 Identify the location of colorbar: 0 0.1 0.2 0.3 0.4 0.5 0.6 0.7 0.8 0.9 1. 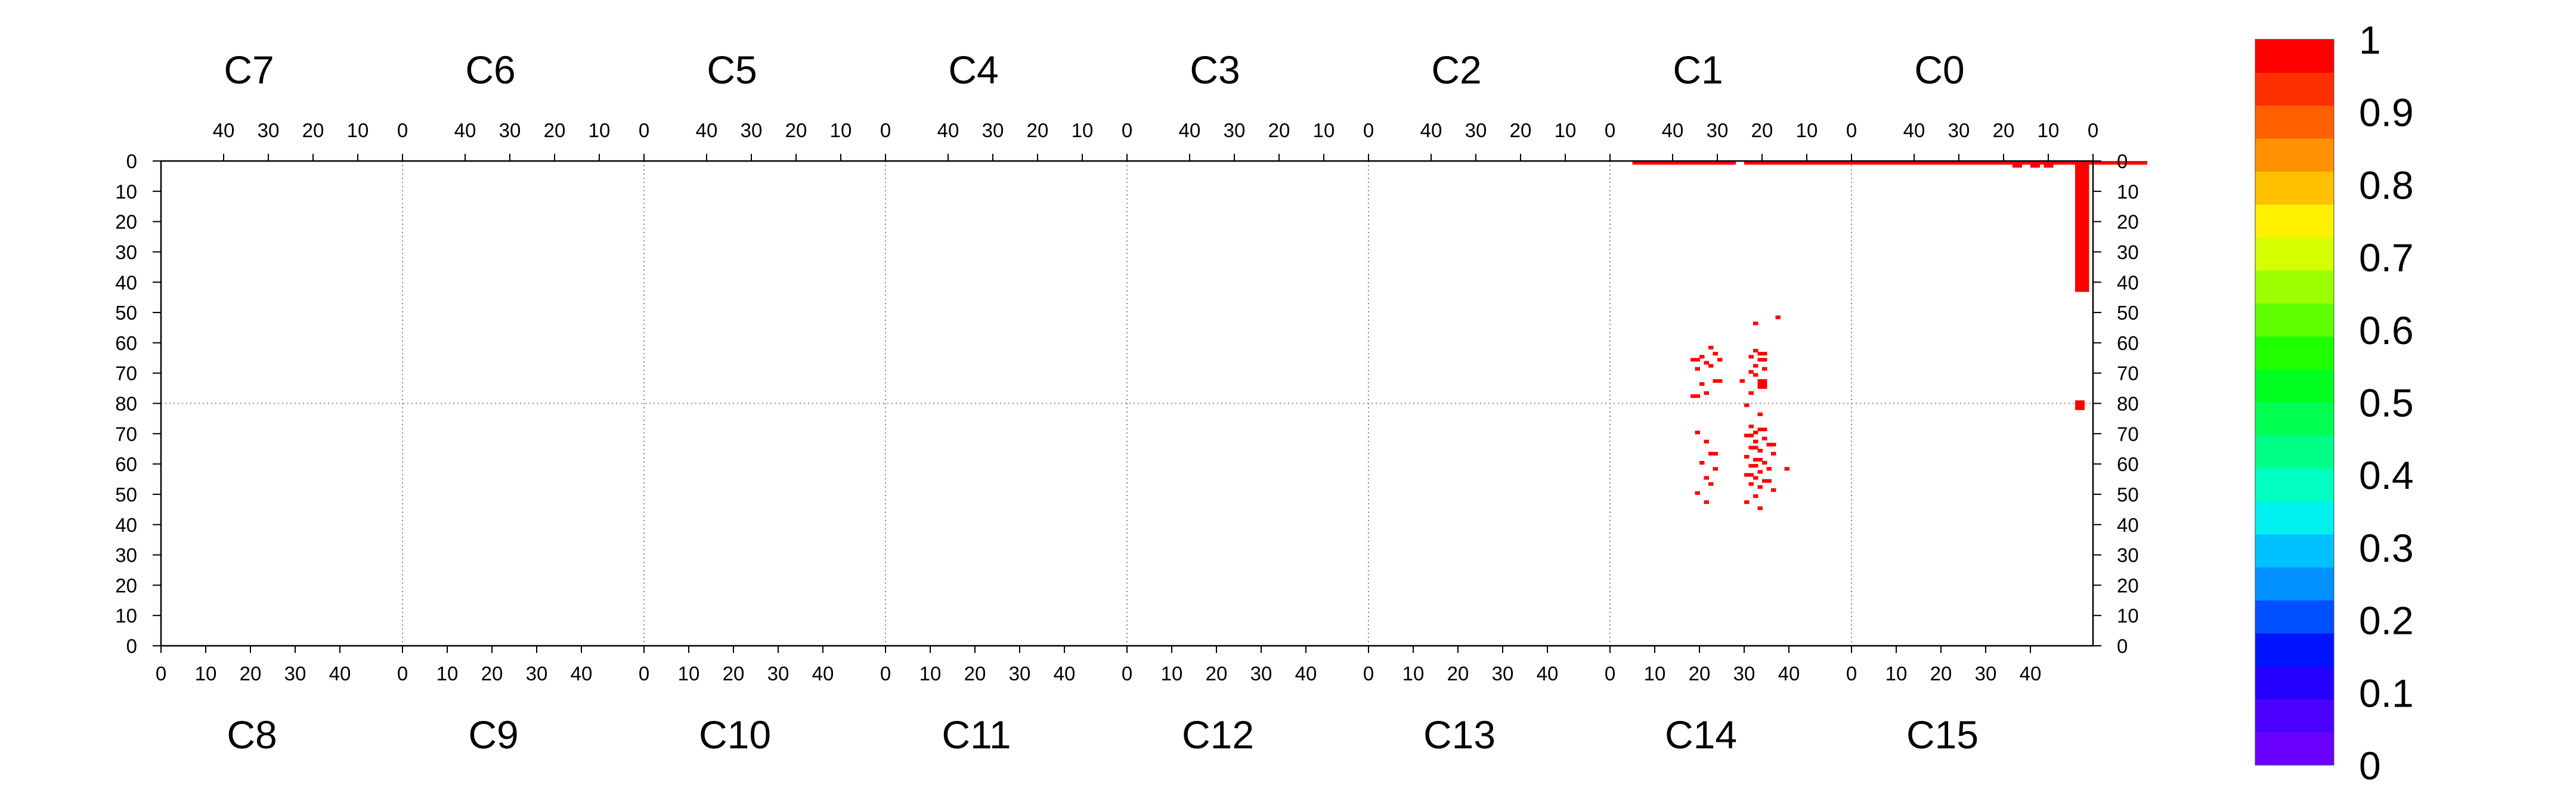
(2334, 403).